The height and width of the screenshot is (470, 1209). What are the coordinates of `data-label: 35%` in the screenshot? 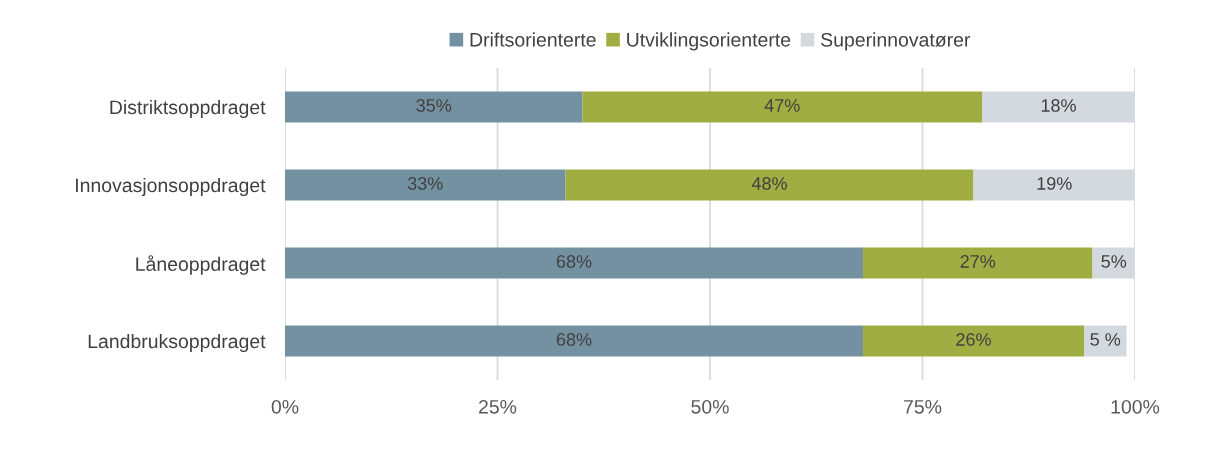 It's located at (434, 105).